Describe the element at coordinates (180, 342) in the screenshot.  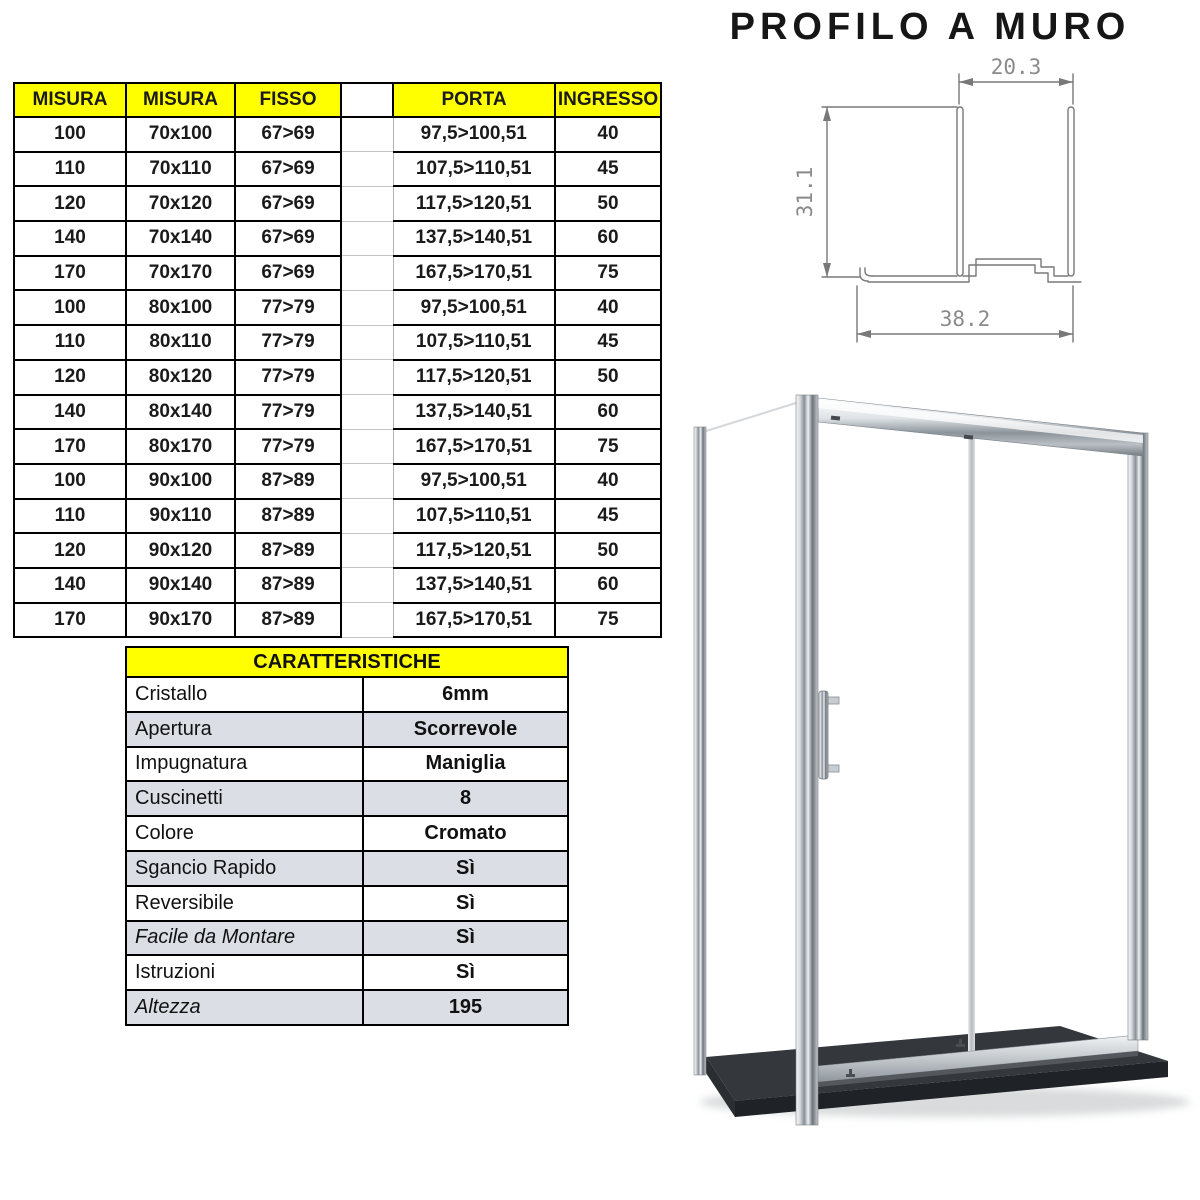
I see `size-cell: 80x110` at that location.